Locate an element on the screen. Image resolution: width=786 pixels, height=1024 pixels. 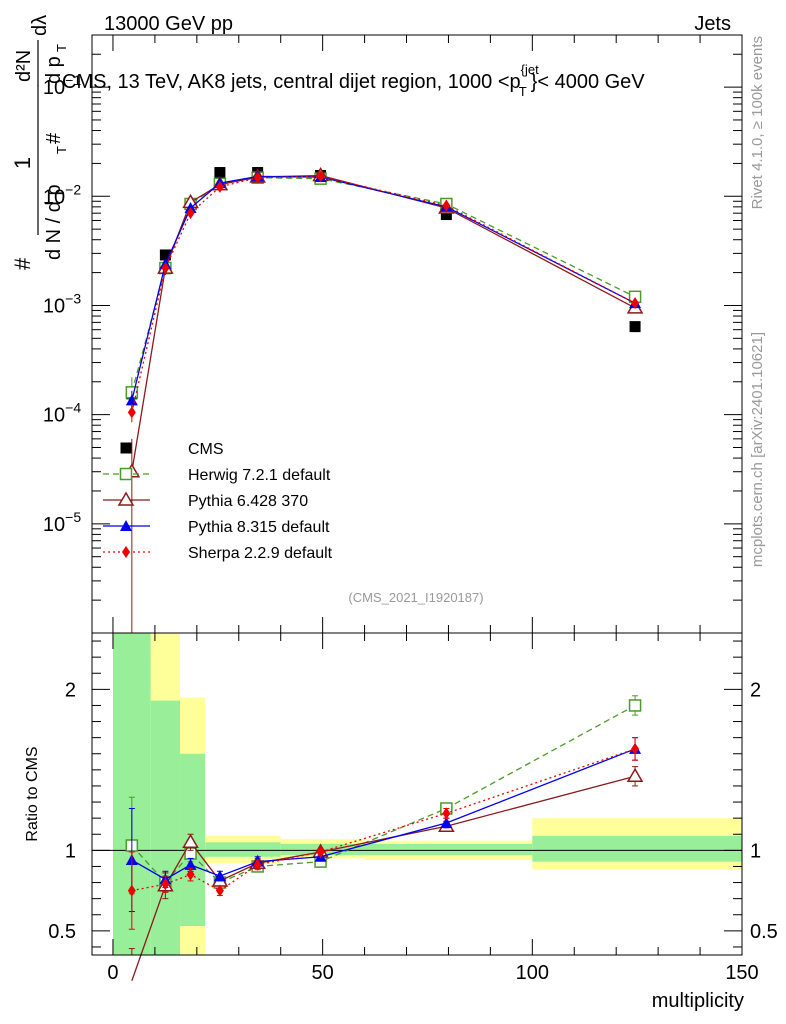
main-ytick-label: 10⁻¹ is located at coordinates (62, 85).